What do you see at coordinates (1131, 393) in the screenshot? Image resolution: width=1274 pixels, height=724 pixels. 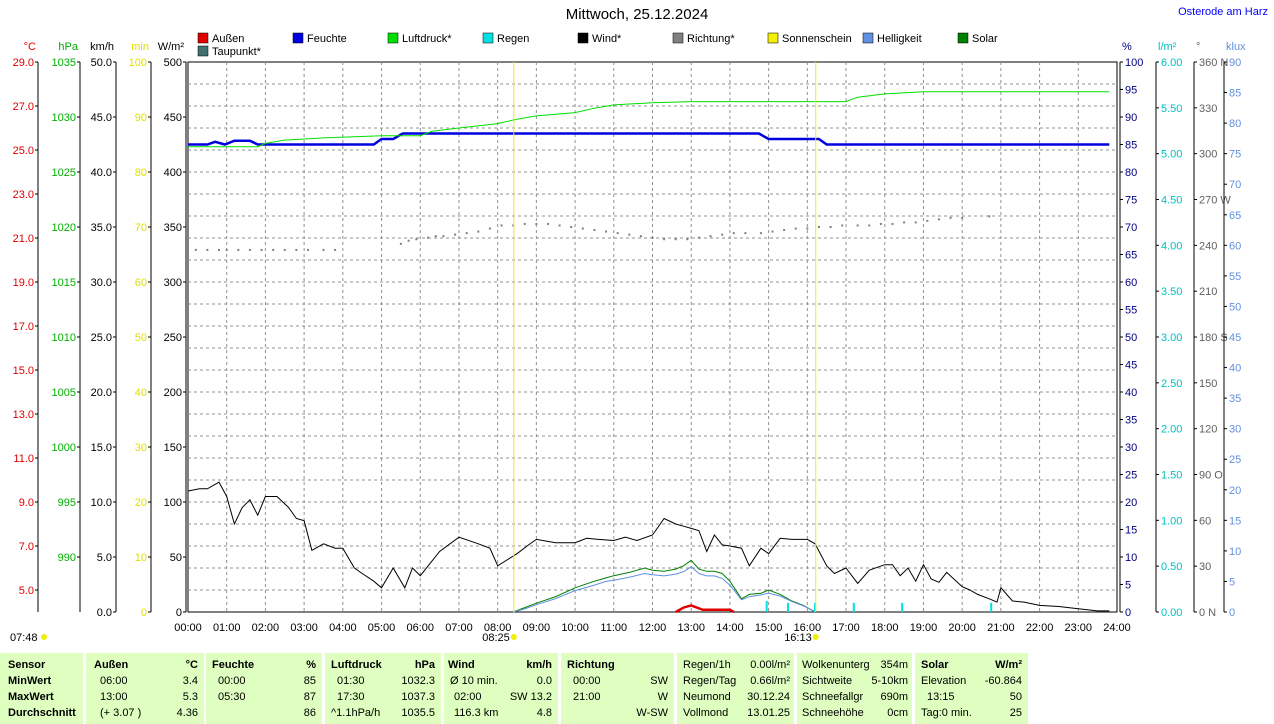 I see `right-axis-tick-label: 40` at bounding box center [1131, 393].